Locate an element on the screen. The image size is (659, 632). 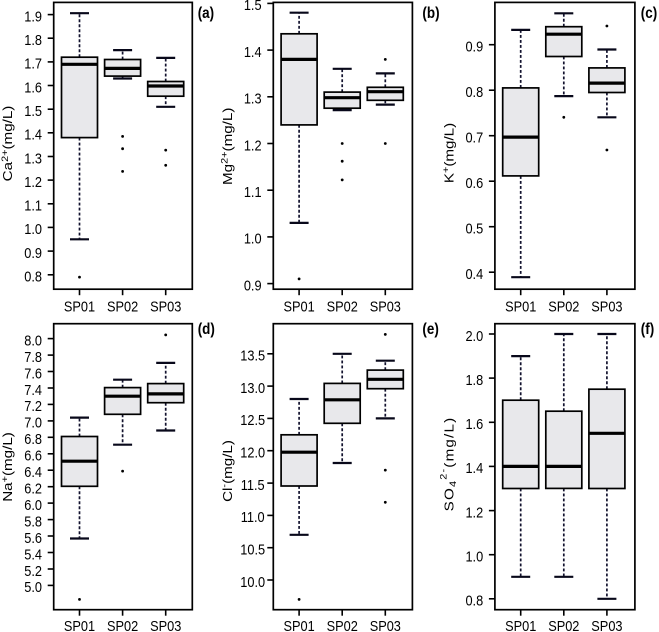
svg-text: Cl-​(mg/L) is located at coordinates (227, 471).